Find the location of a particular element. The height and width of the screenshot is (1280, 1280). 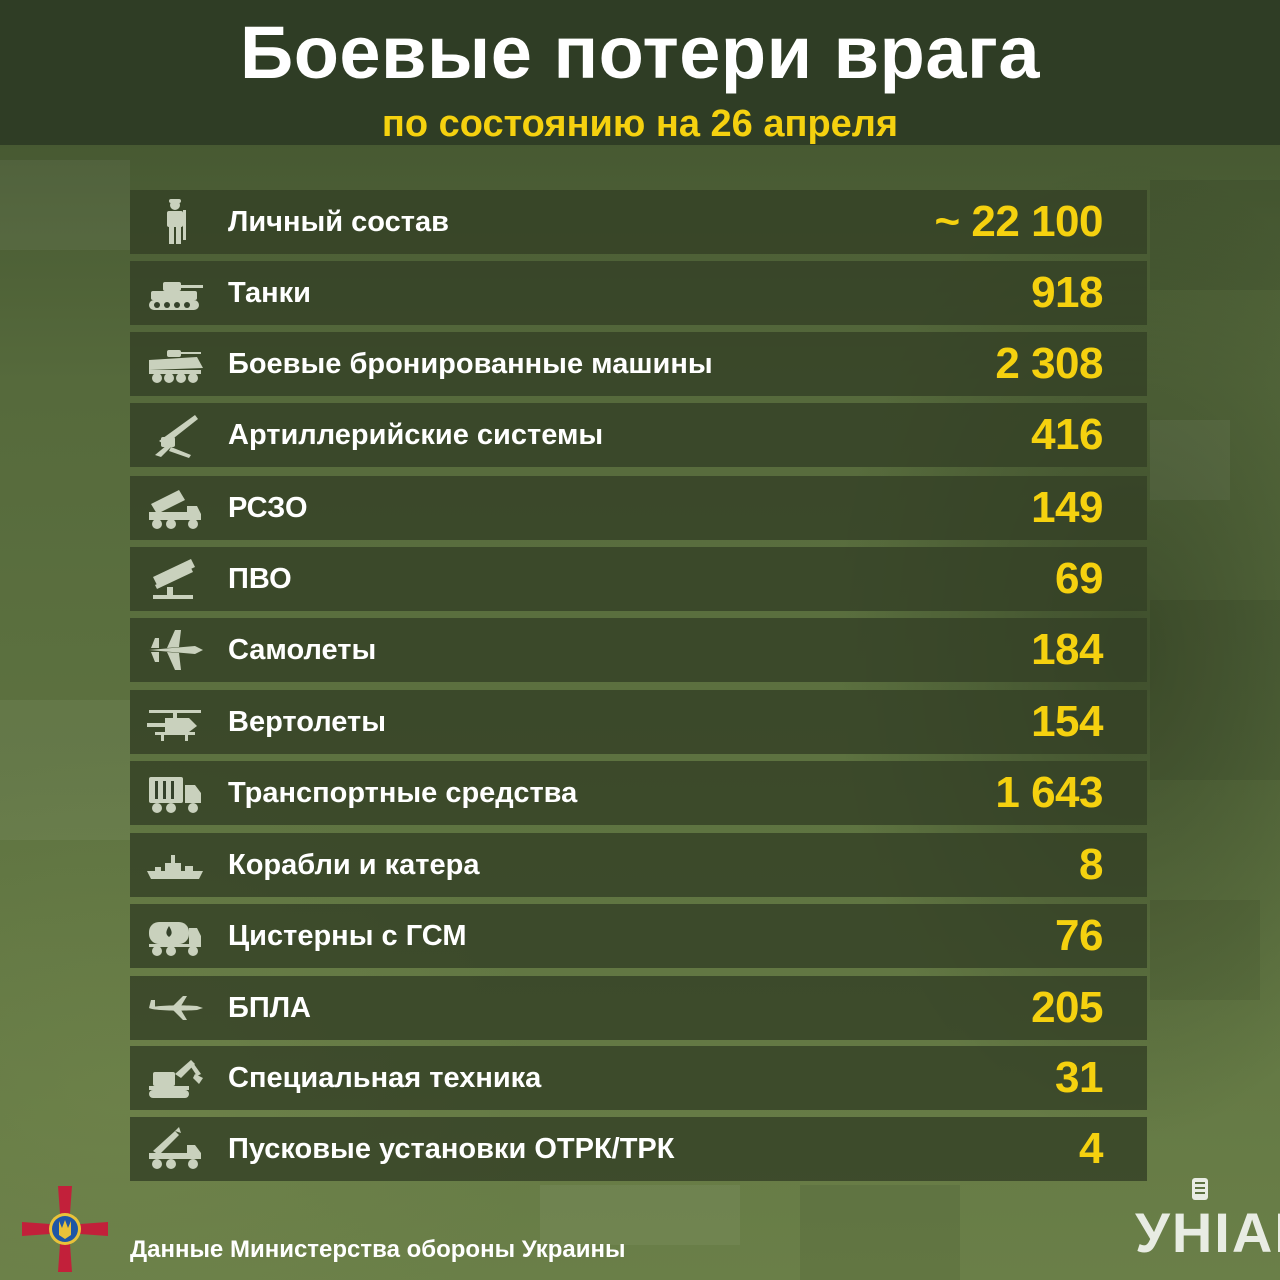

row-label: Самолеты is located at coordinates (302, 650).